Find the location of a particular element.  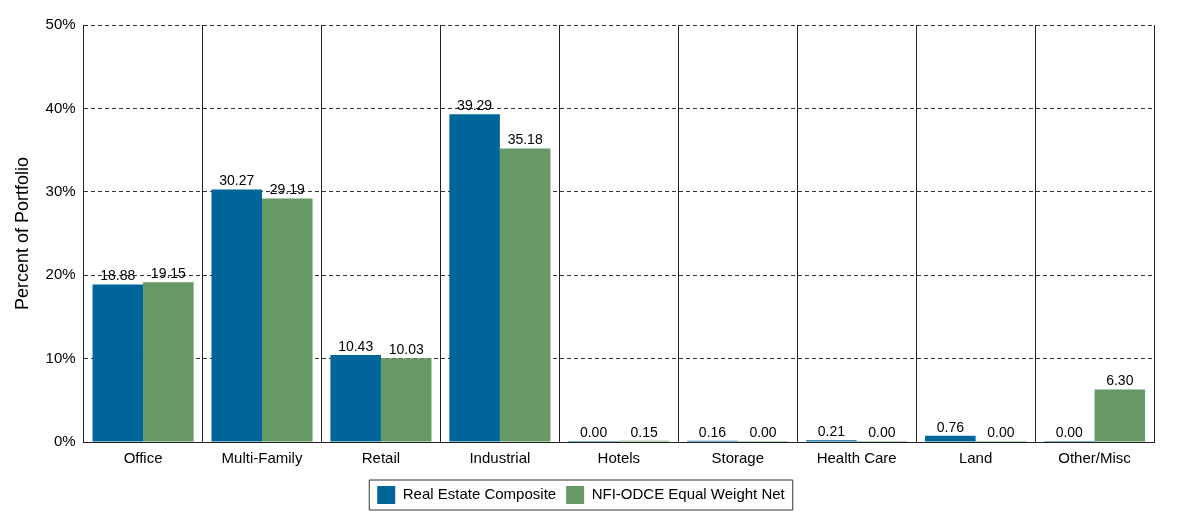

x-tick-label: Hotels is located at coordinates (619, 458).